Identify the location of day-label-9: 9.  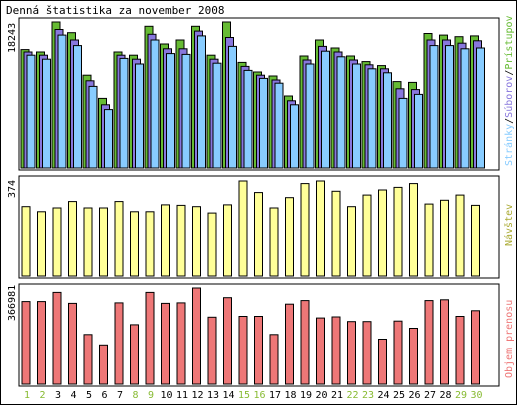
(151, 395).